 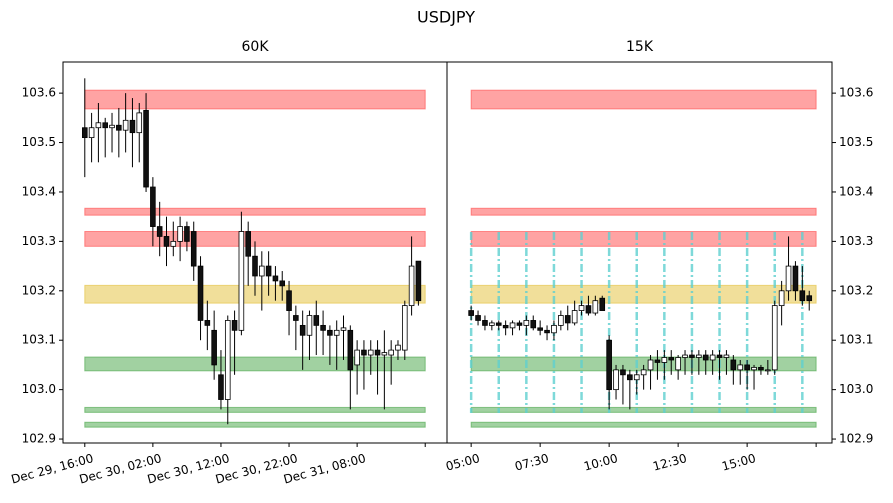 I want to click on x-tick-label: 07:30, so click(x=531, y=462).